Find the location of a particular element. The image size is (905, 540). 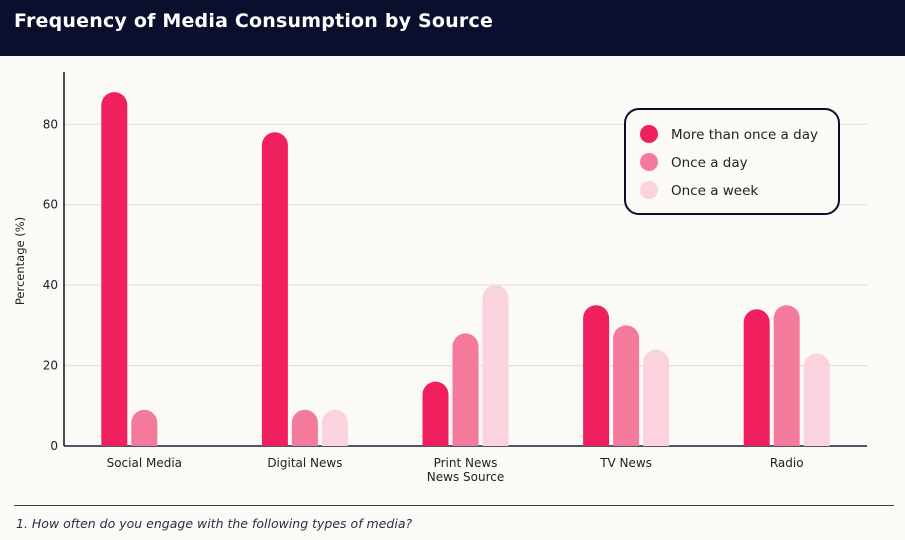

x-tick-label: News Source is located at coordinates (465, 477).